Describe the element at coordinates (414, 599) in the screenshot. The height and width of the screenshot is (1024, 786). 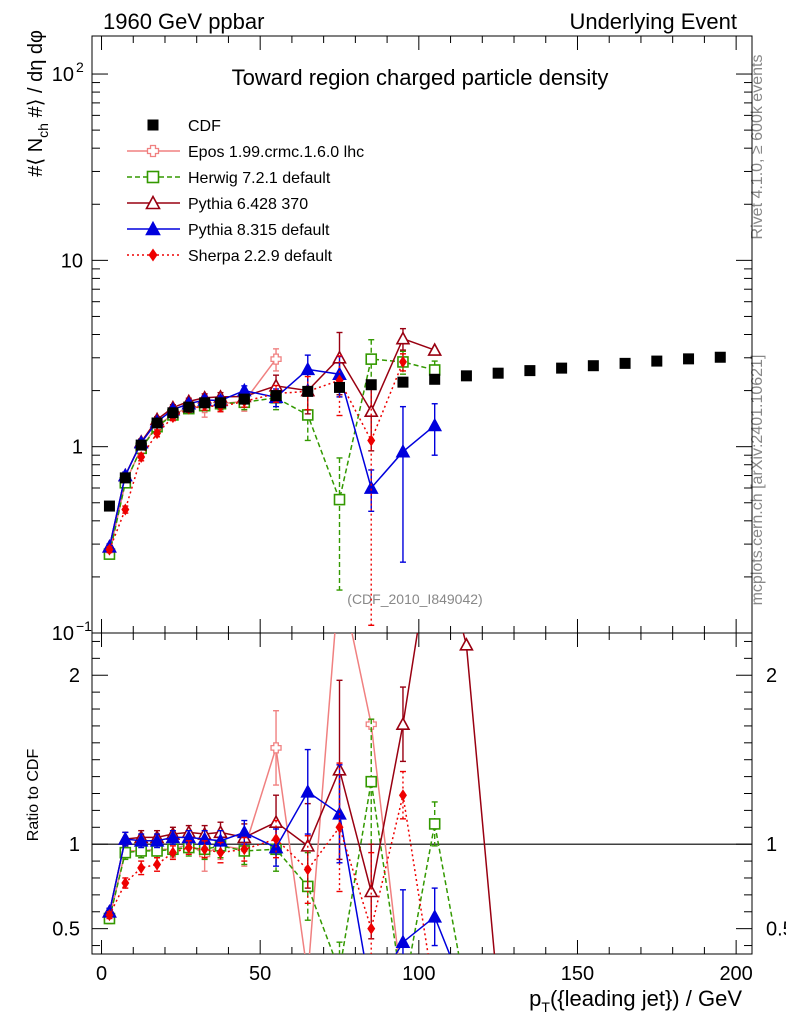
I see `analysis-watermark: (CDF_2010_I849042)` at that location.